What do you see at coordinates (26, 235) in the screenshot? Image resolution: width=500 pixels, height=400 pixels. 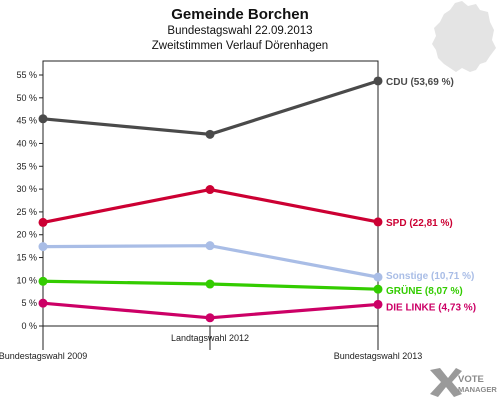 I see `y-tick-label: 20 %` at bounding box center [26, 235].